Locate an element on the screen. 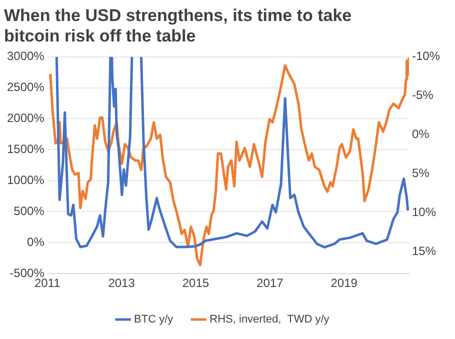  y2-tick-label: 15% is located at coordinates (424, 251).